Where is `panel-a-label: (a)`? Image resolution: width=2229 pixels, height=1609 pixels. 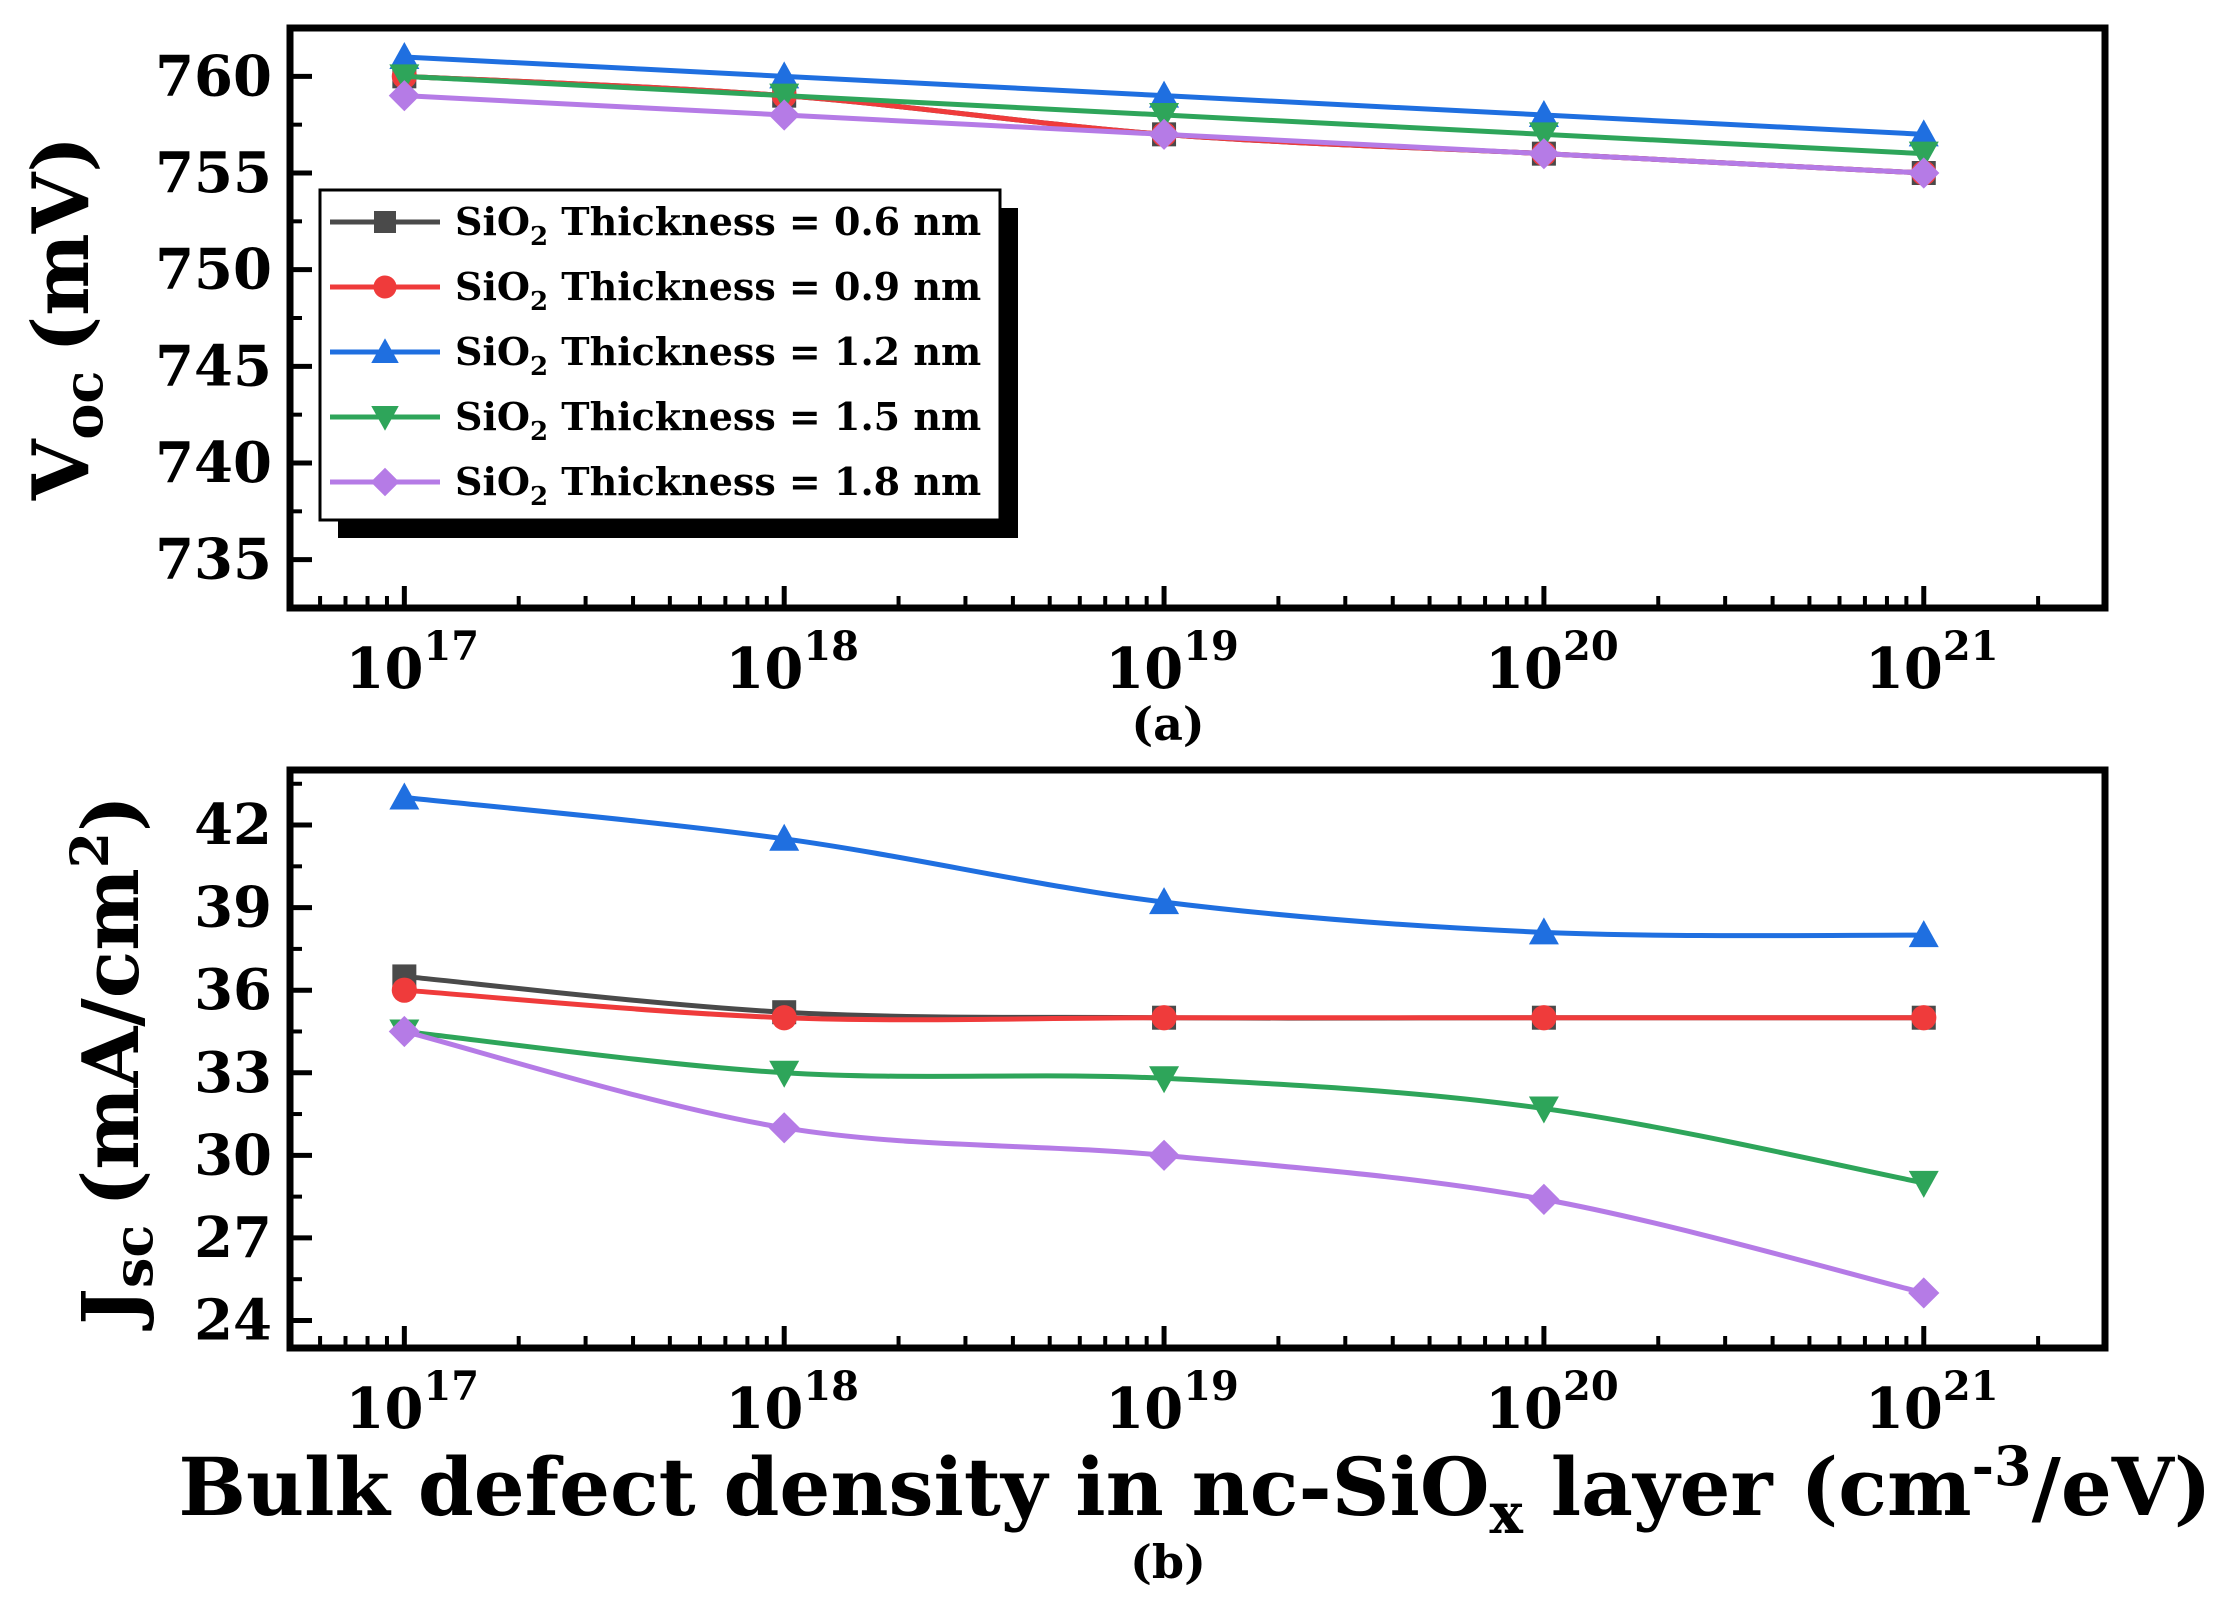
panel-a-label: (a) is located at coordinates (1167, 724).